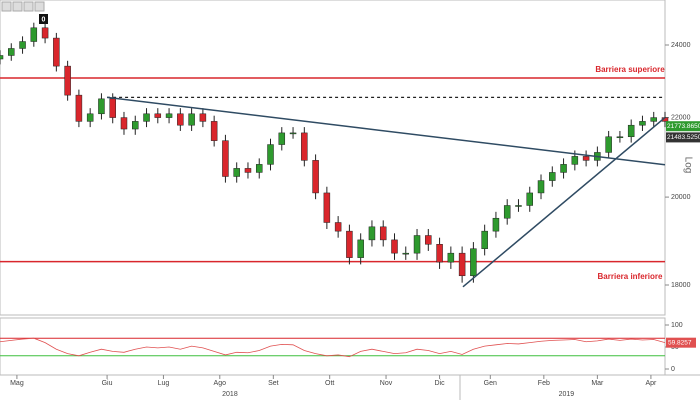 The height and width of the screenshot is (400, 700). What do you see at coordinates (681, 197) in the screenshot?
I see `y-tick-label: 20000` at bounding box center [681, 197].